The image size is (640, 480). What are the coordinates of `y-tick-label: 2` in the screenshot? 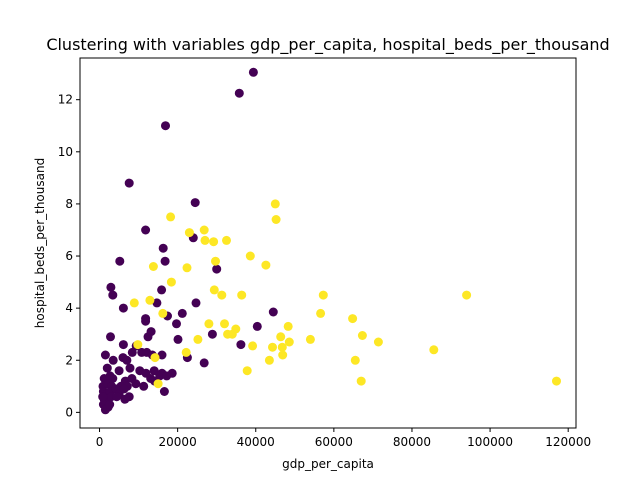 It's located at (69, 360).